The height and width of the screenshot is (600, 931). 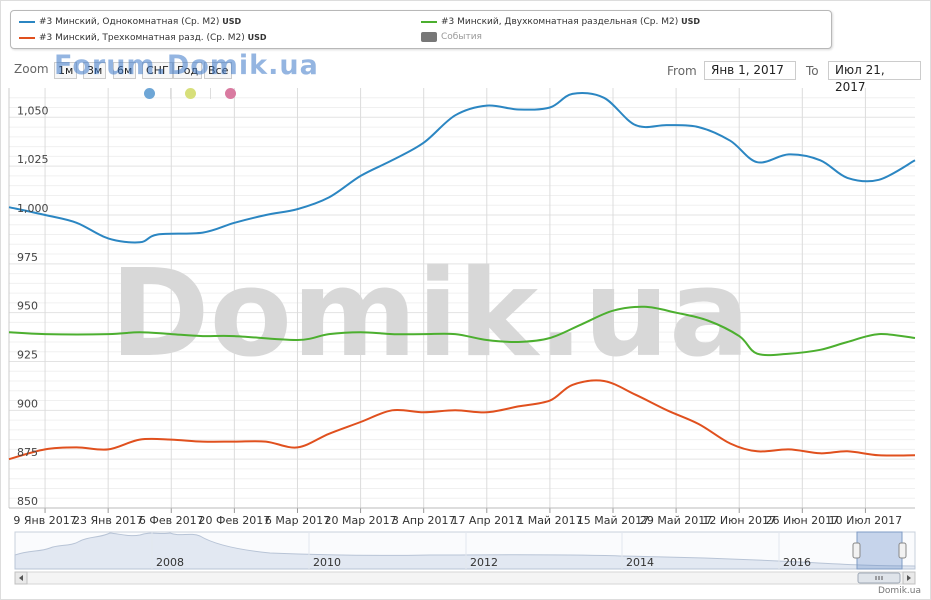 I want to click on x-tick-label: 1 Май 2017, so click(x=549, y=520).